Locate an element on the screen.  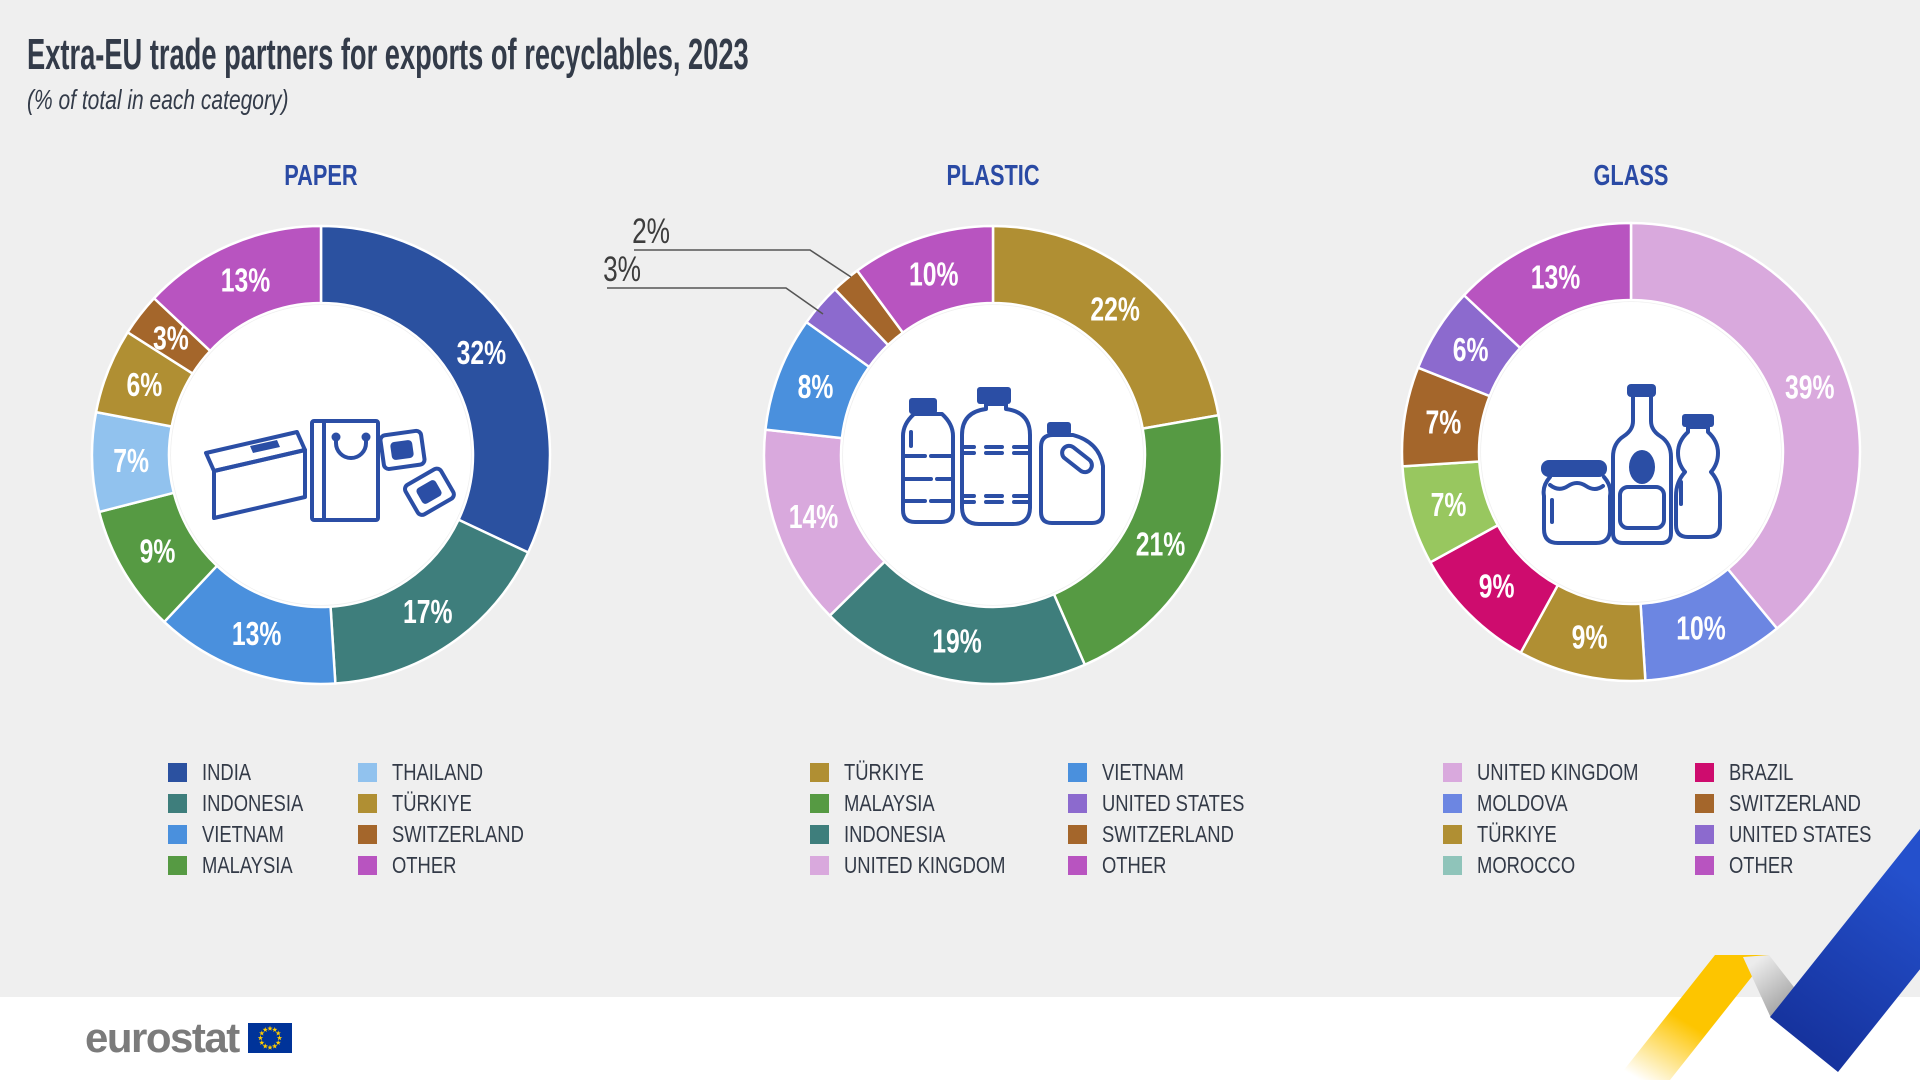
slice-label: 21% is located at coordinates (1161, 545).